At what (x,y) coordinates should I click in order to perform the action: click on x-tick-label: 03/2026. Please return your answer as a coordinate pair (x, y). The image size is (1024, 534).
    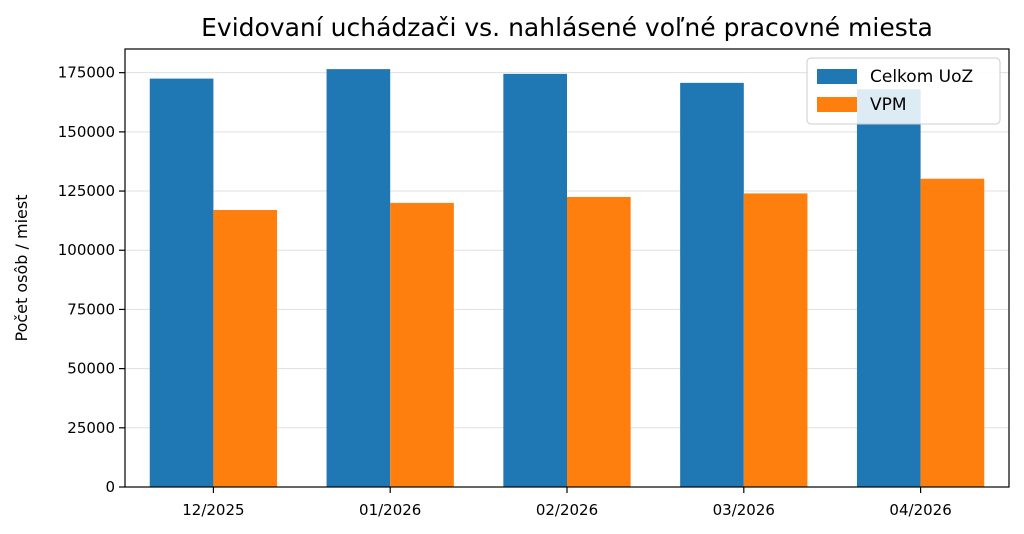
    Looking at the image, I should click on (744, 510).